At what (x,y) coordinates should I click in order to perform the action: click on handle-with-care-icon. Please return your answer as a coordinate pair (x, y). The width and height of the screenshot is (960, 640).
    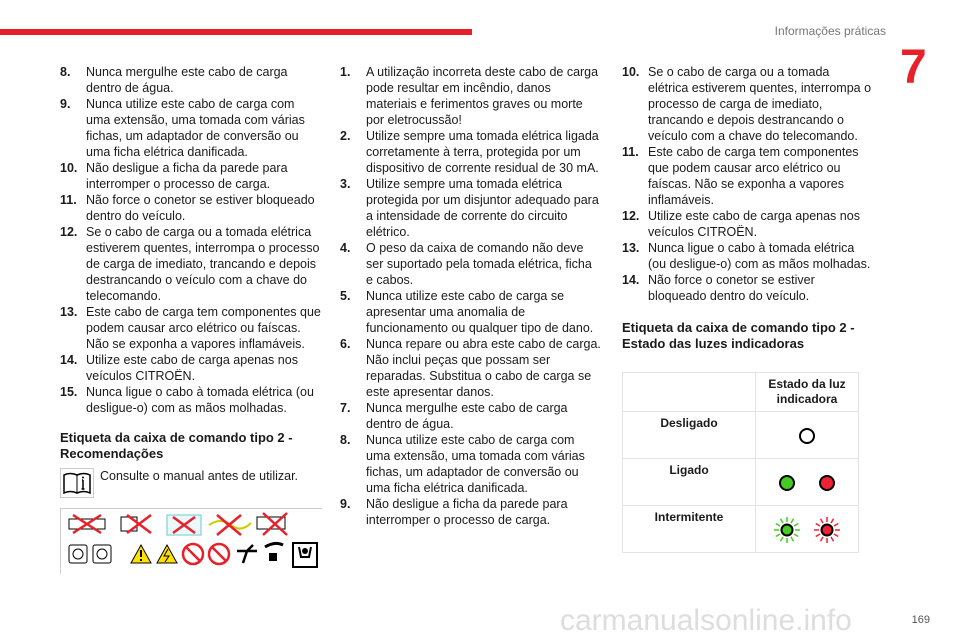
    Looking at the image, I should click on (305, 555).